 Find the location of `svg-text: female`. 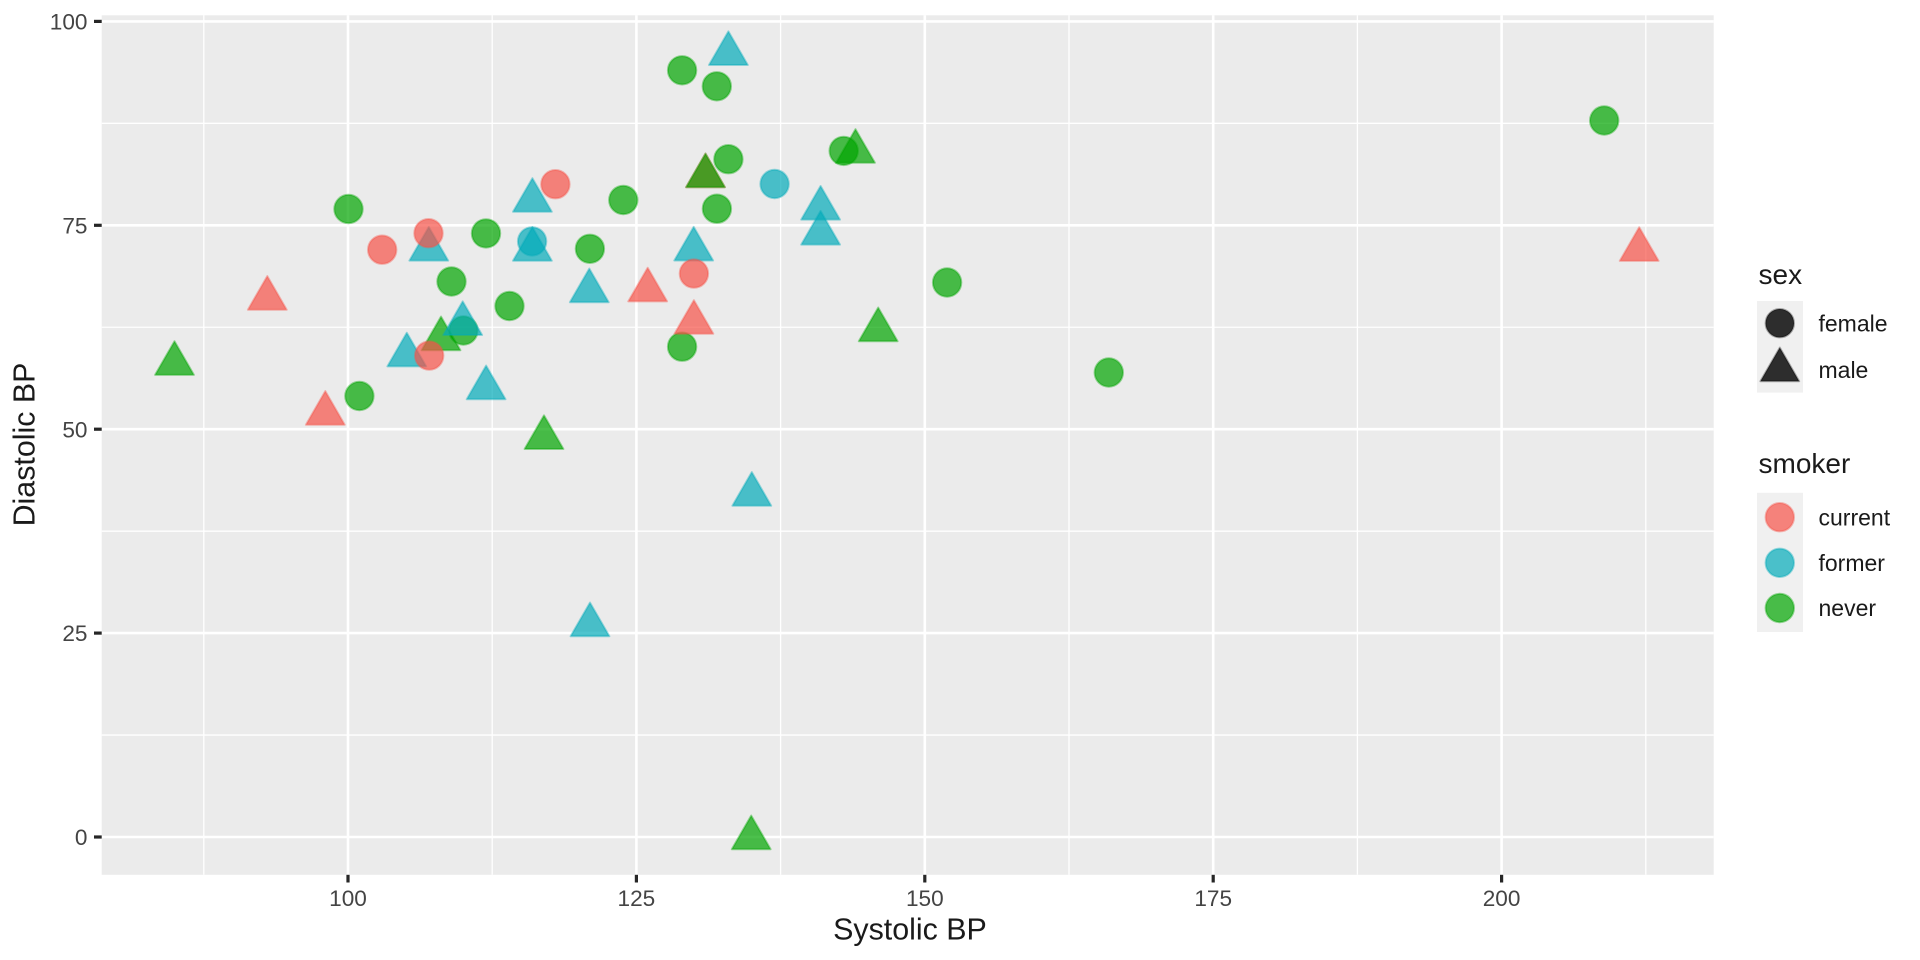

svg-text: female is located at coordinates (1853, 323).